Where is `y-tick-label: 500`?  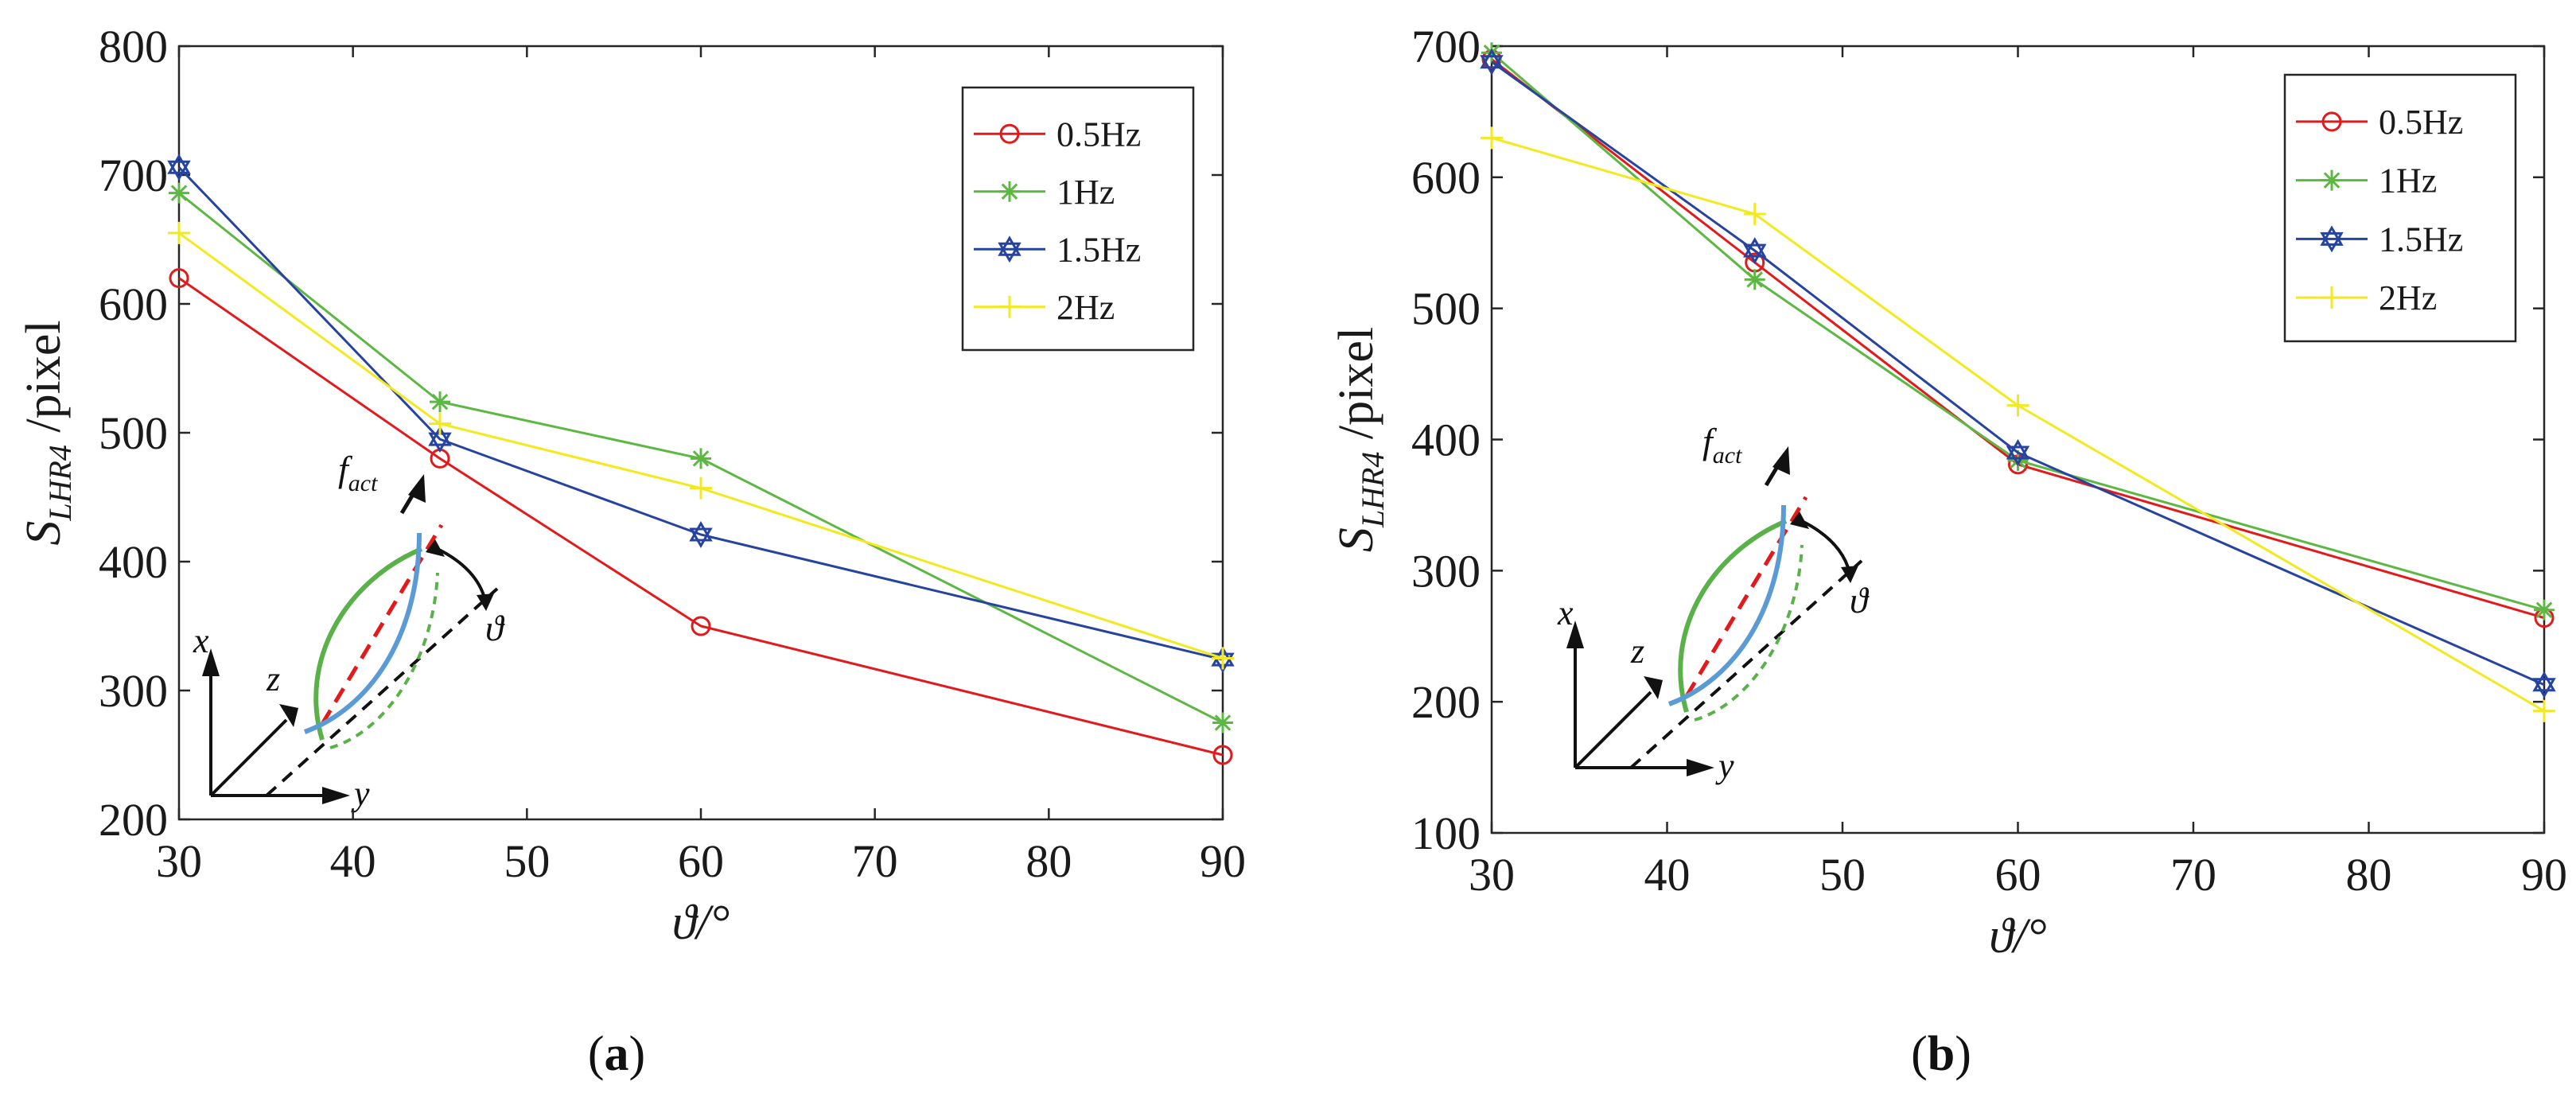 y-tick-label: 500 is located at coordinates (1446, 309).